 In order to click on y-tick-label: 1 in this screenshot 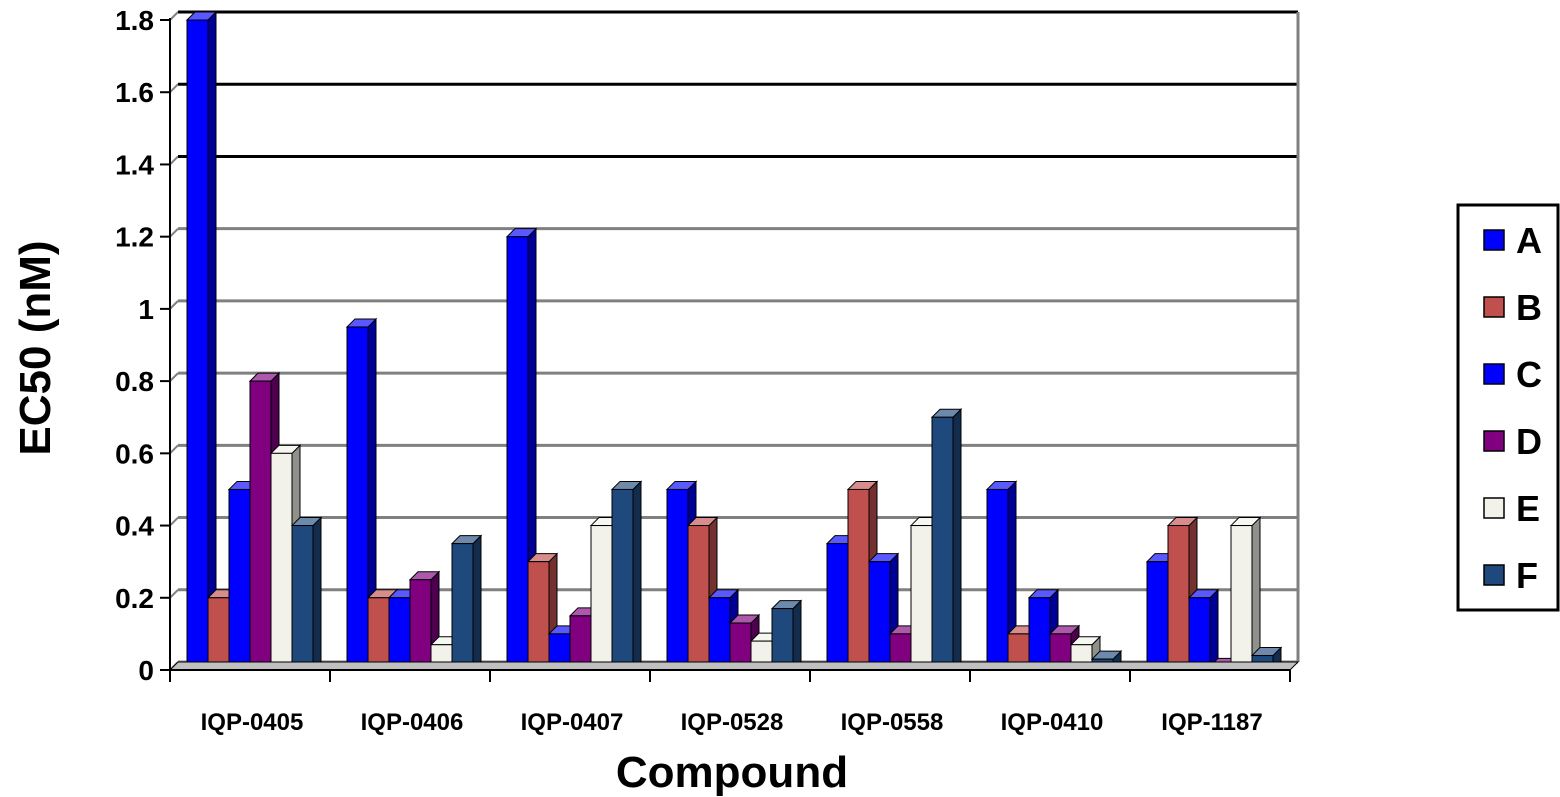, I will do `click(146, 309)`.